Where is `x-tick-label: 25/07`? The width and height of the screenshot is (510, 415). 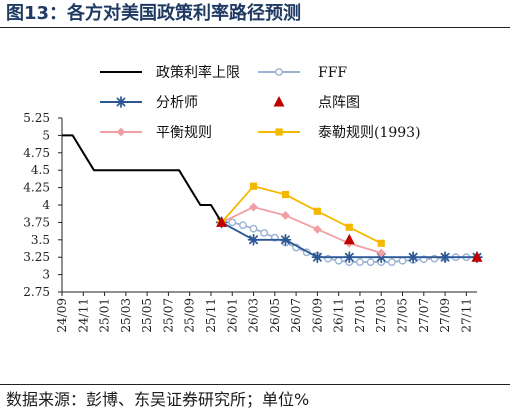
x-tick-label: 25/07 is located at coordinates (168, 315).